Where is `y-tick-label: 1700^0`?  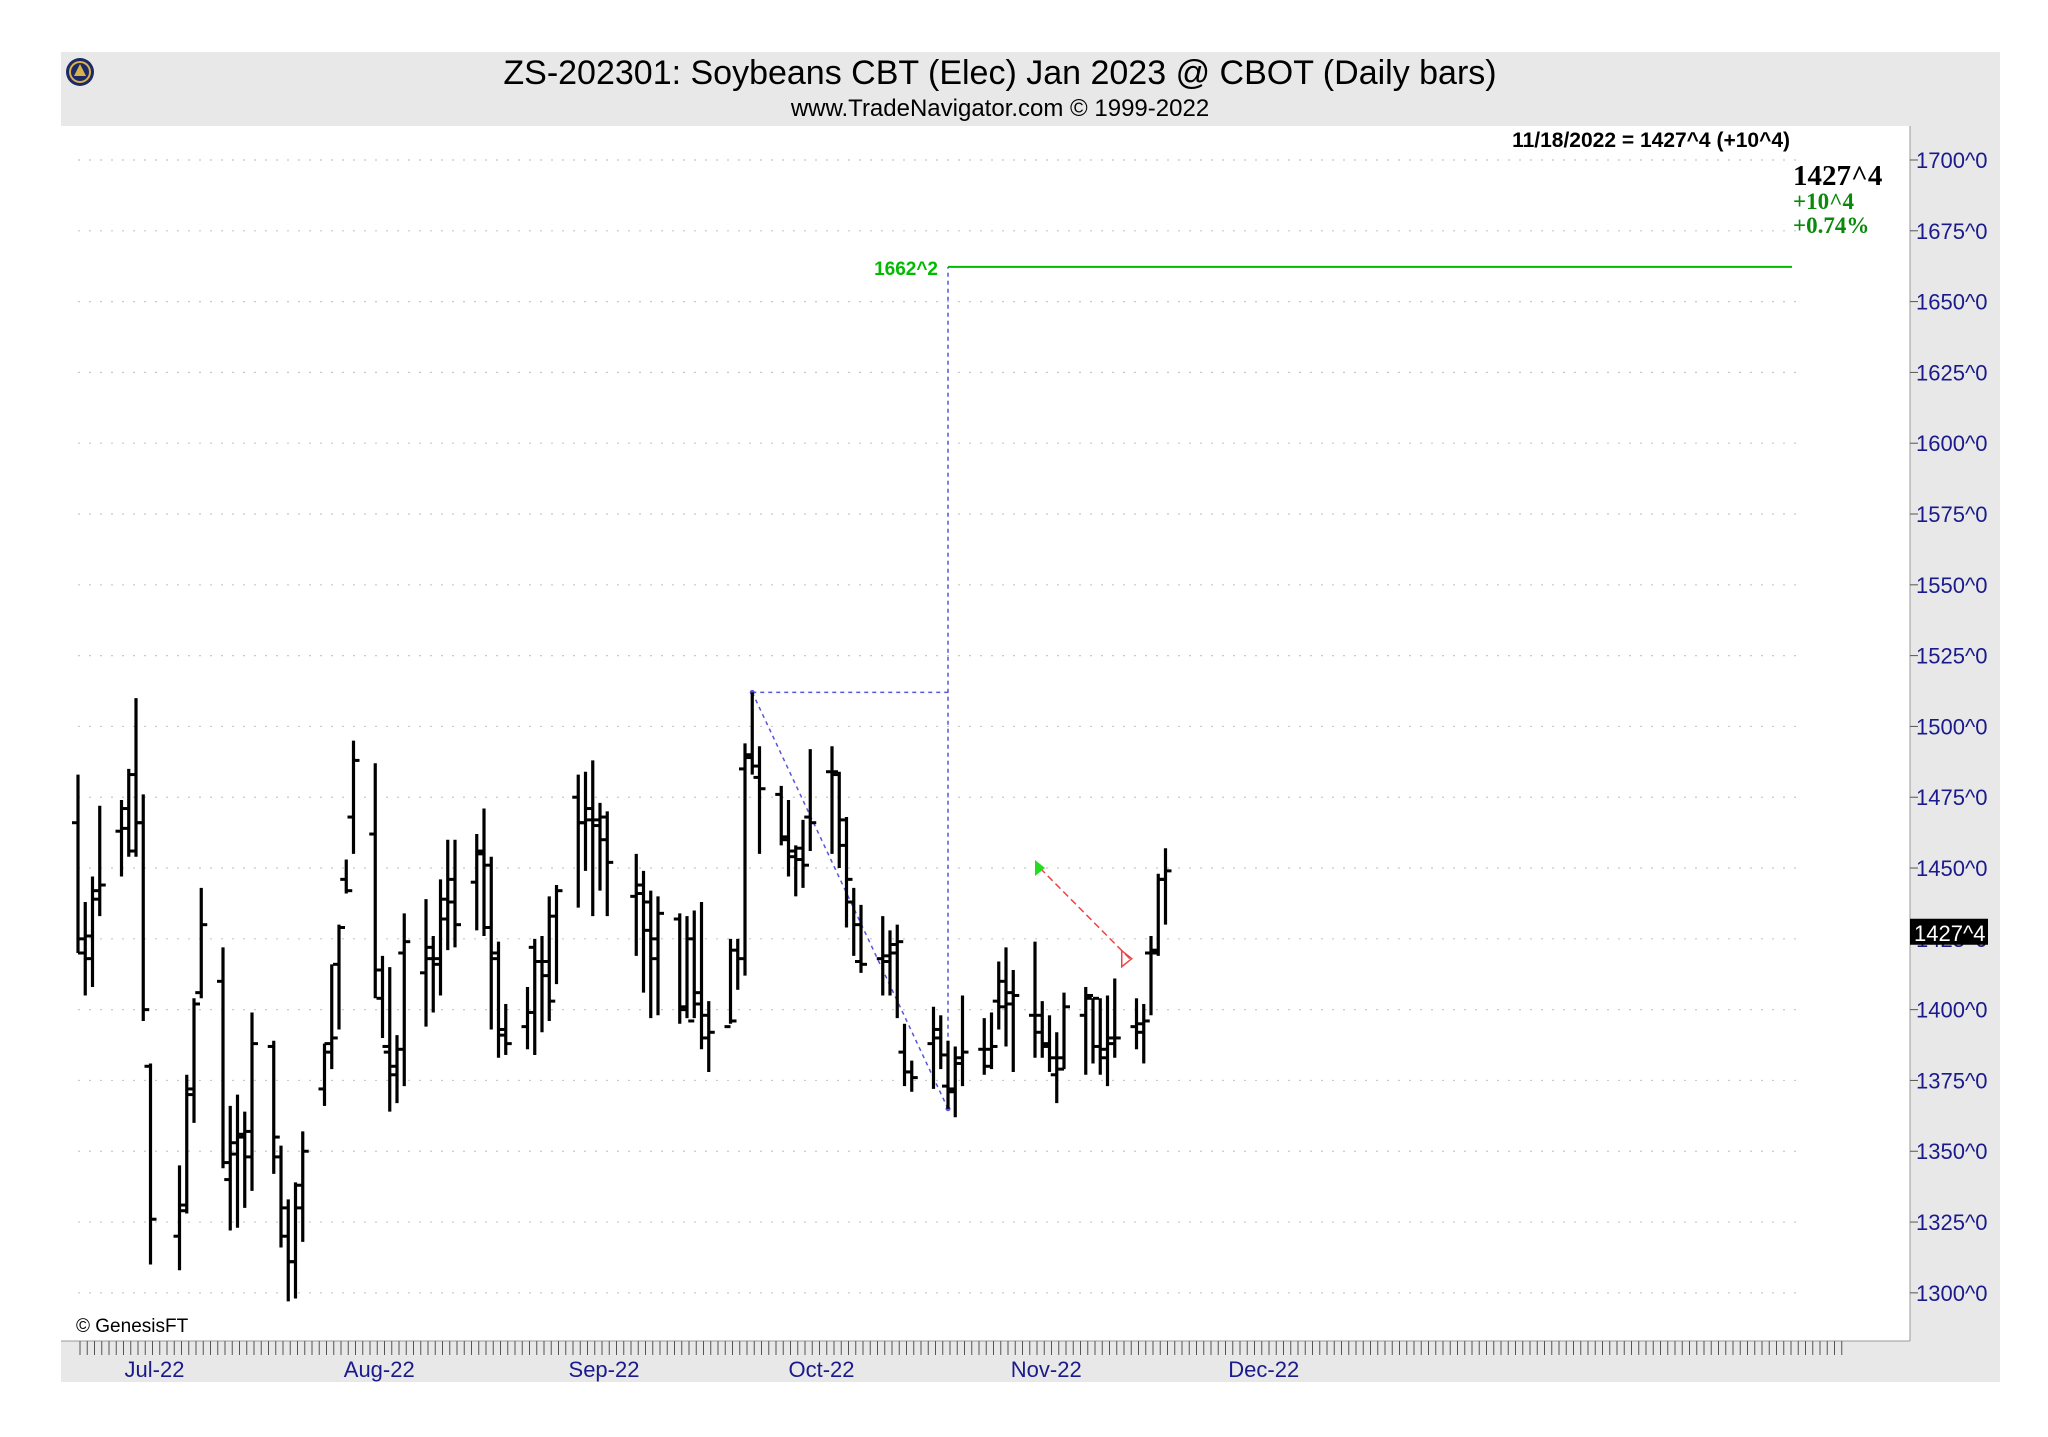
y-tick-label: 1700^0 is located at coordinates (1952, 160).